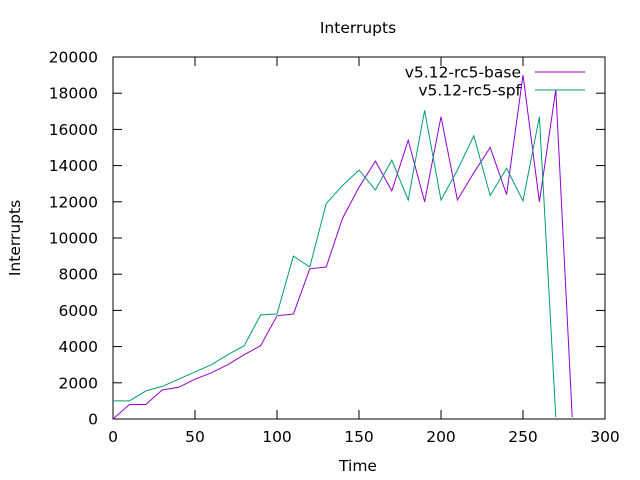 Image resolution: width=640 pixels, height=480 pixels. Describe the element at coordinates (73, 202) in the screenshot. I see `y-tick-label-6: 12000` at that location.